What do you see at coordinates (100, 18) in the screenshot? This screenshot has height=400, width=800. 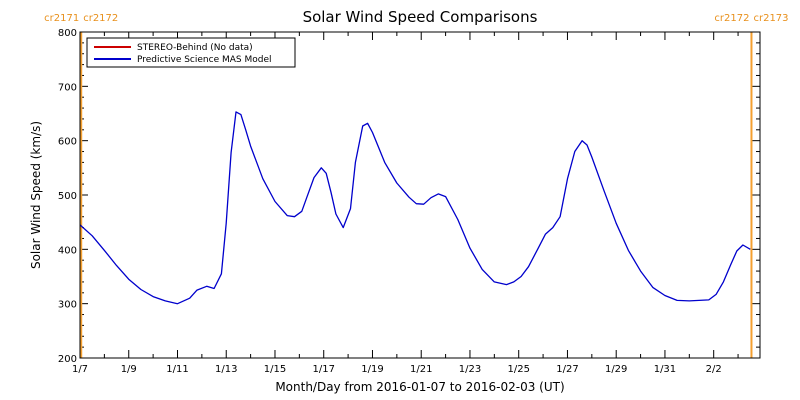 I see `carrington-right-label: cr2172` at bounding box center [100, 18].